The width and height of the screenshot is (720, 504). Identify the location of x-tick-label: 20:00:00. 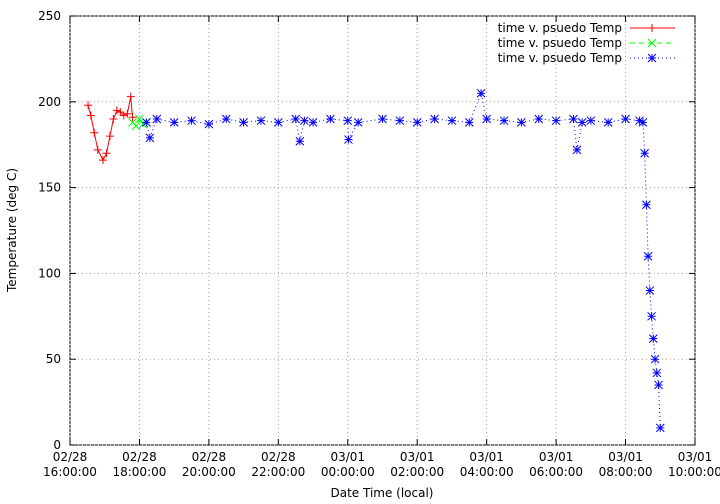
(209, 472).